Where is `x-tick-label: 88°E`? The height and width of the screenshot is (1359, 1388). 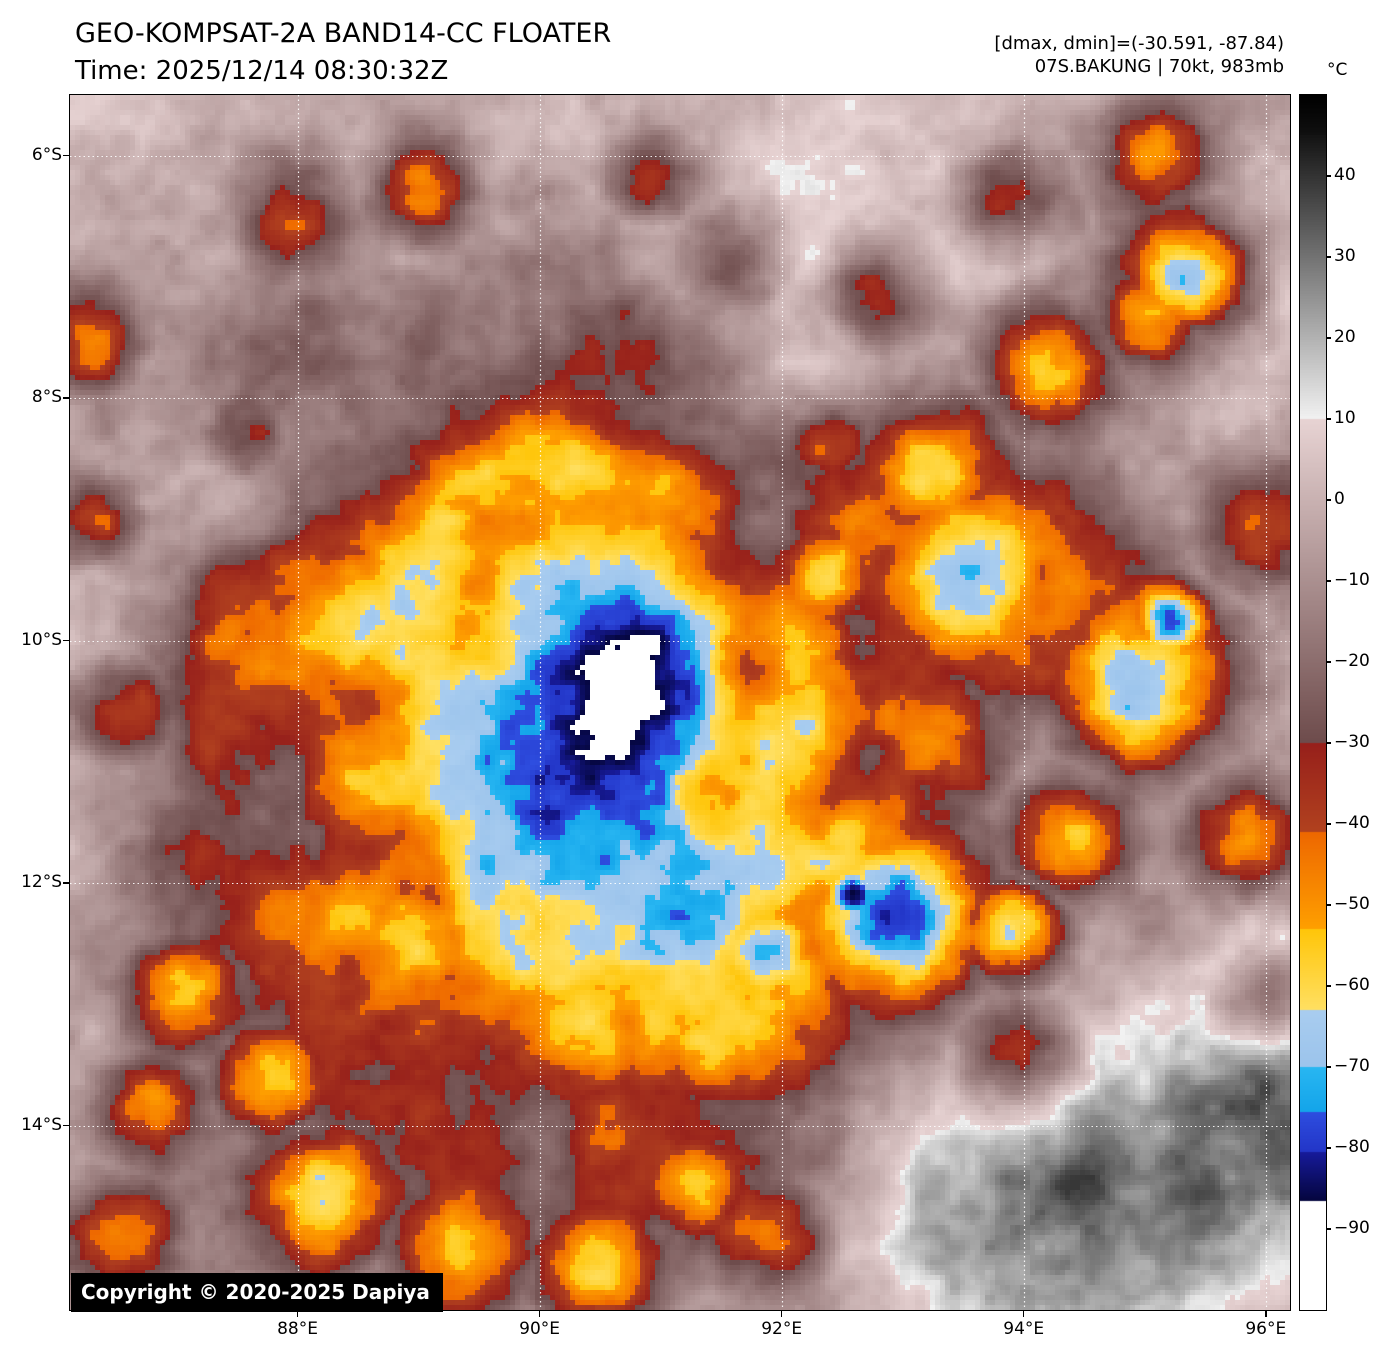
x-tick-label: 88°E is located at coordinates (297, 1329).